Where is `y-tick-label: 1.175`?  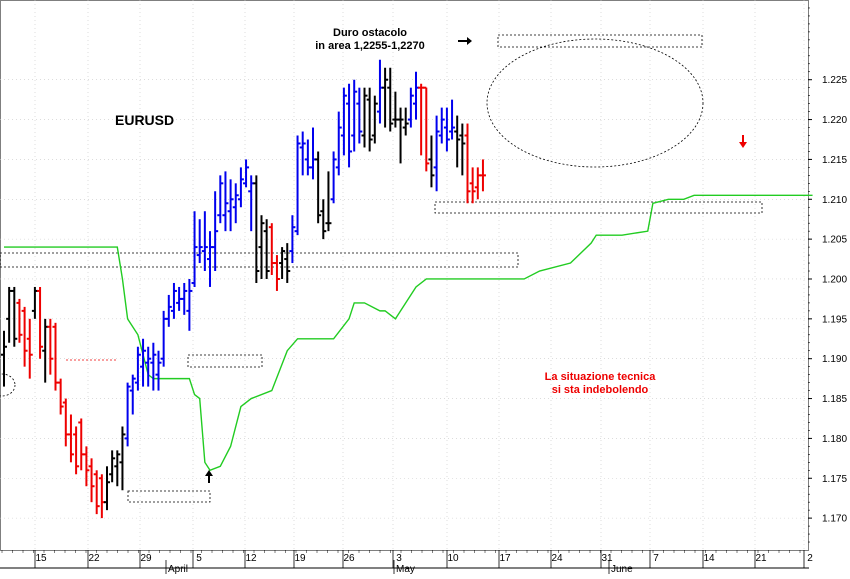
y-tick-label: 1.175 is located at coordinates (834, 479).